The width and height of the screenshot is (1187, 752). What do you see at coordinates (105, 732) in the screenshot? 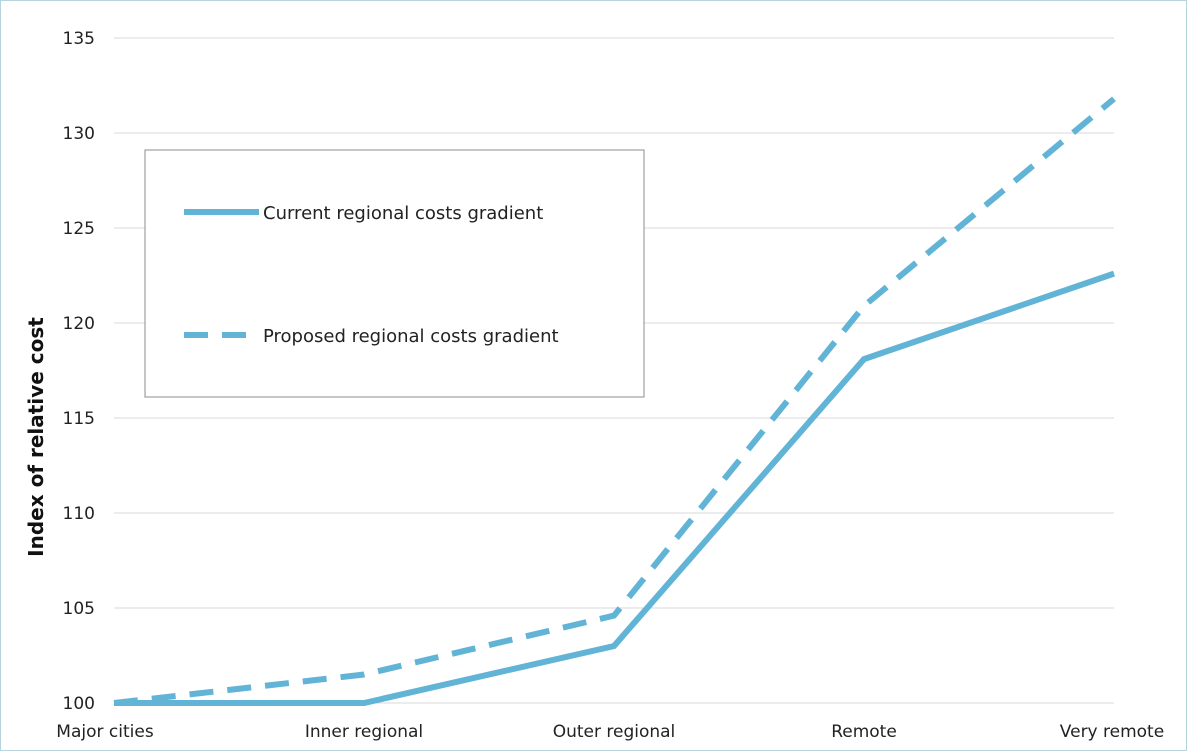
I see `x-tick-label: Major cities` at bounding box center [105, 732].